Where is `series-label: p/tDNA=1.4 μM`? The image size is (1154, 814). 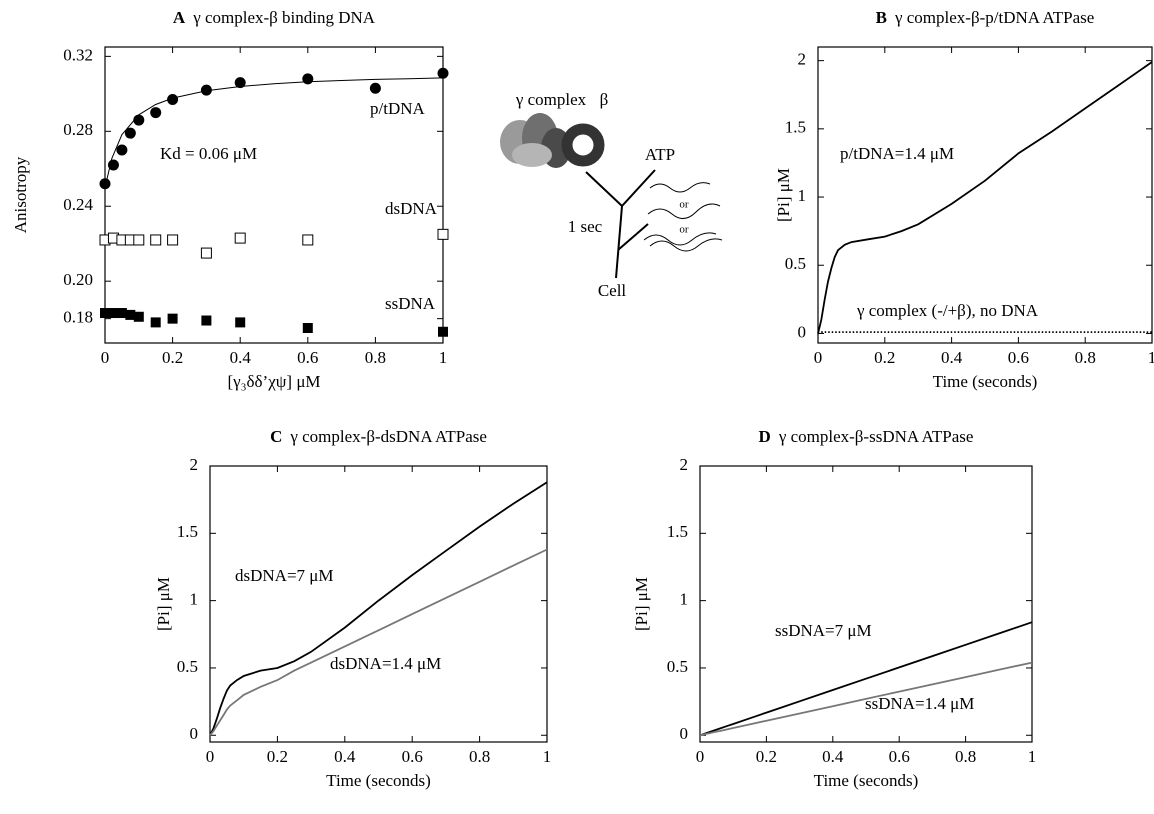 series-label: p/tDNA=1.4 μM is located at coordinates (897, 153).